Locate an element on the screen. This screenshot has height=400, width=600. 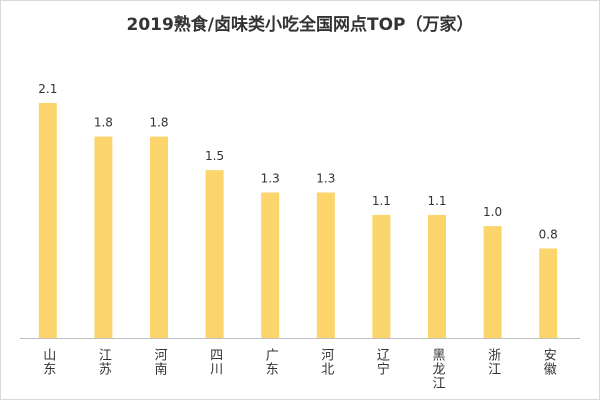
x-tick-label: 河南 is located at coordinates (160, 362).